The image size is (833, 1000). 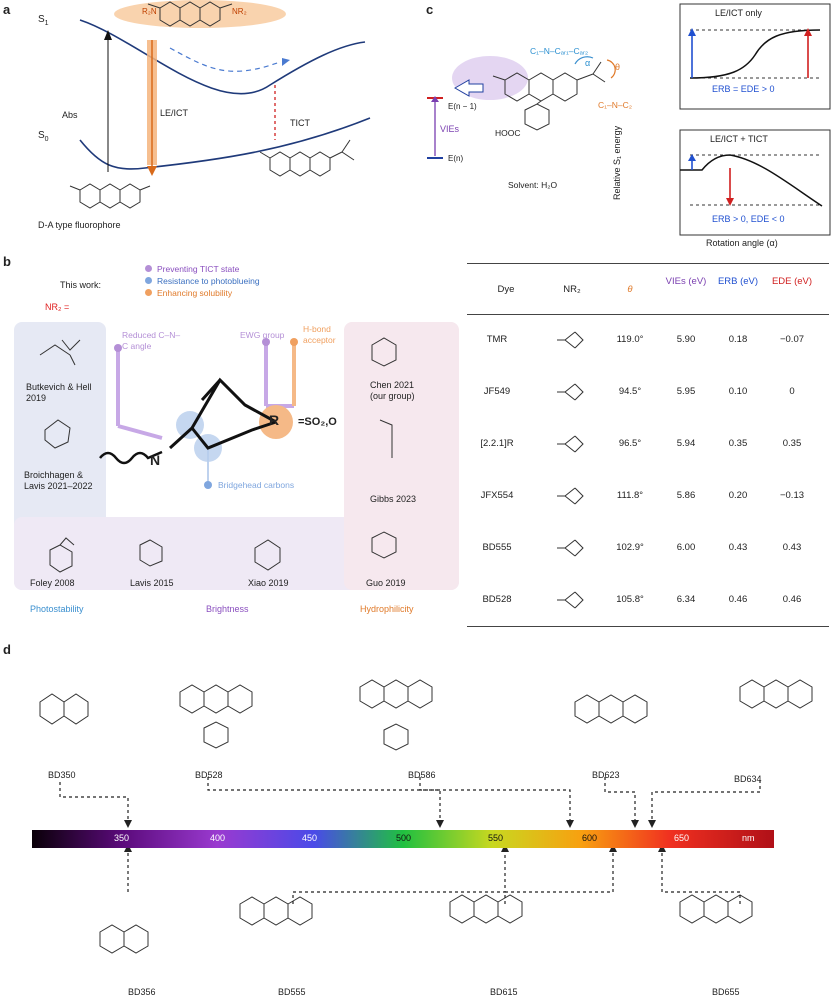 I want to click on hydrophilicity-box, so click(x=401, y=456).